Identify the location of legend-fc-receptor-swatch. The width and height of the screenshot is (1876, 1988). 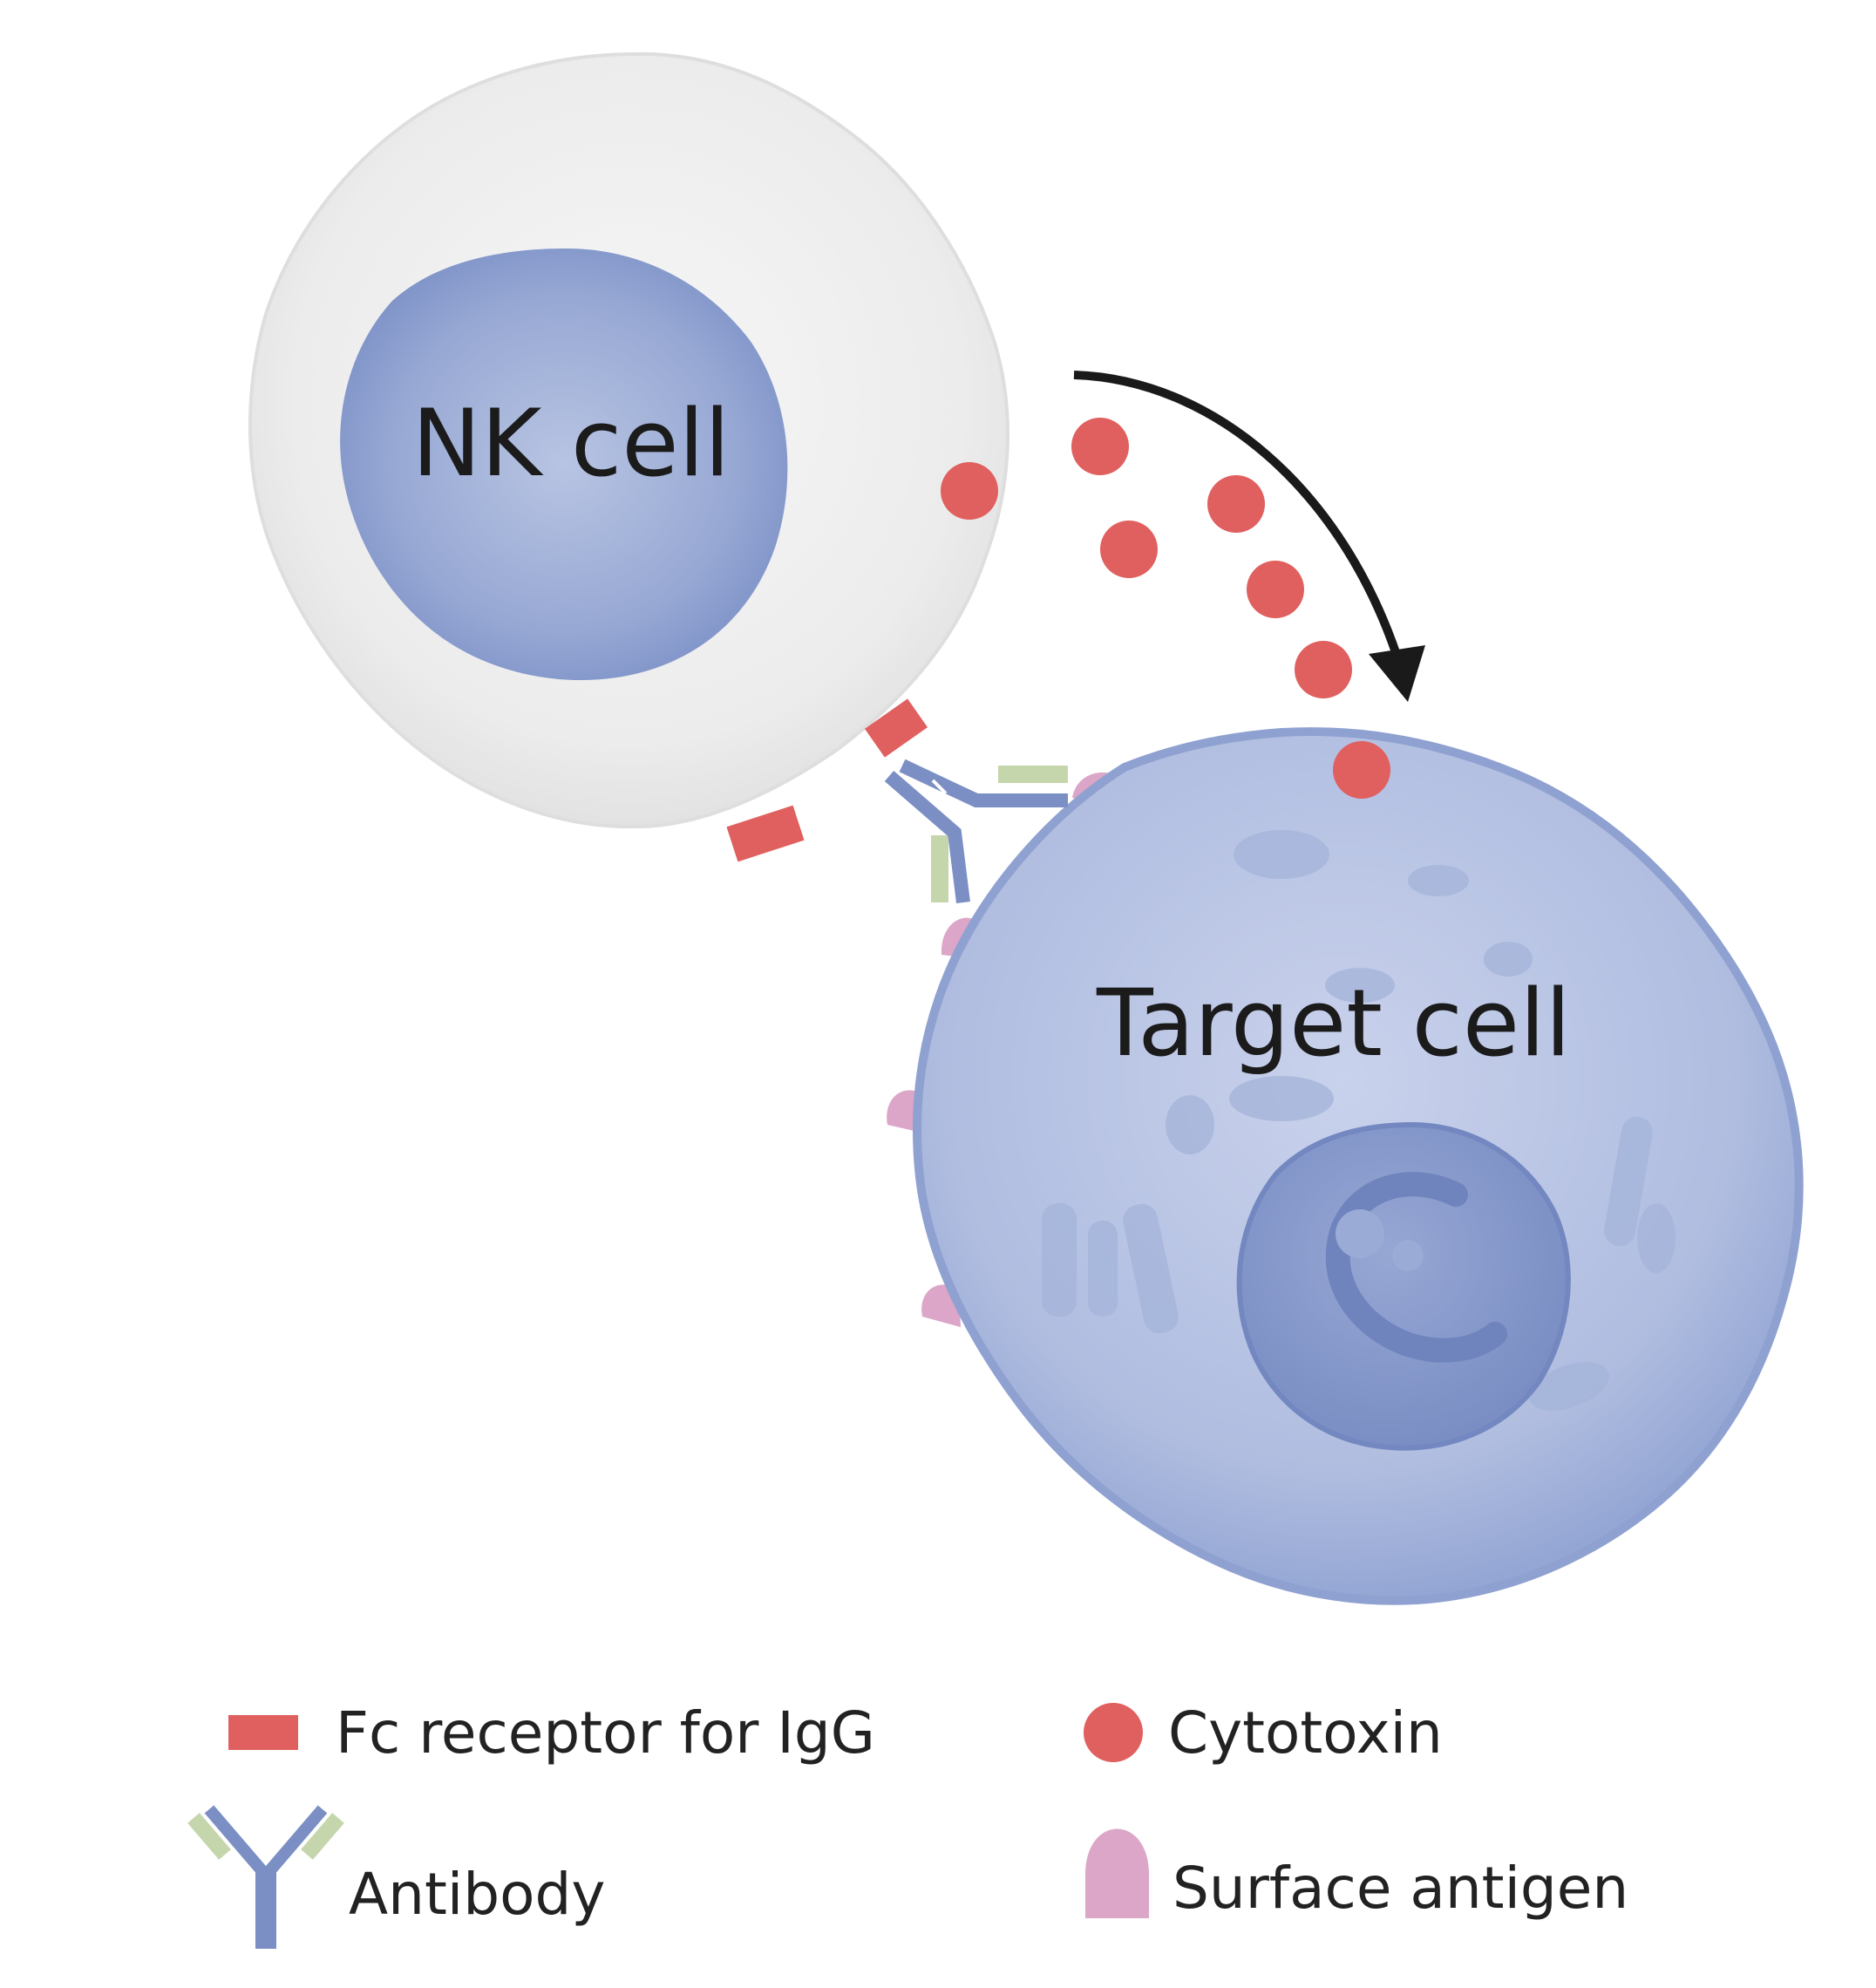
(263, 1732).